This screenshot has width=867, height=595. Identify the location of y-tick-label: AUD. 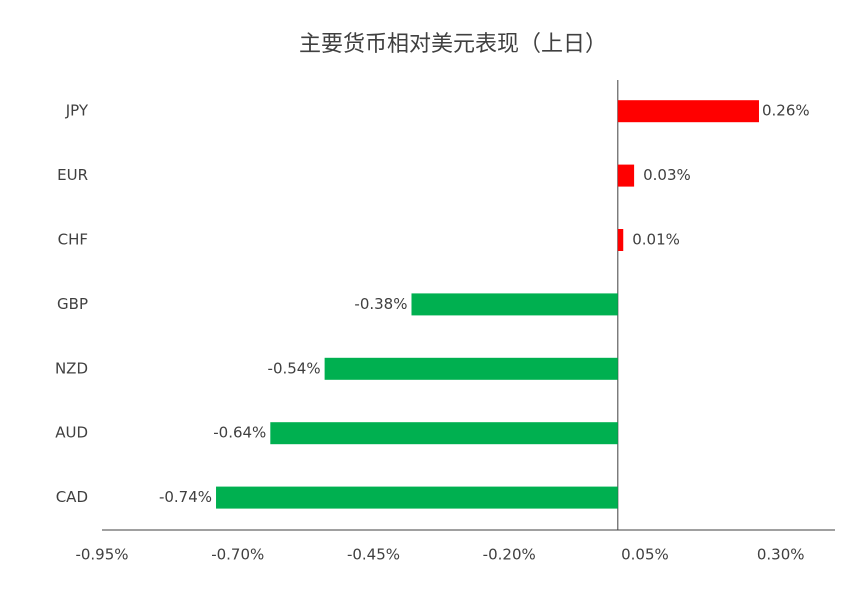
(71, 433).